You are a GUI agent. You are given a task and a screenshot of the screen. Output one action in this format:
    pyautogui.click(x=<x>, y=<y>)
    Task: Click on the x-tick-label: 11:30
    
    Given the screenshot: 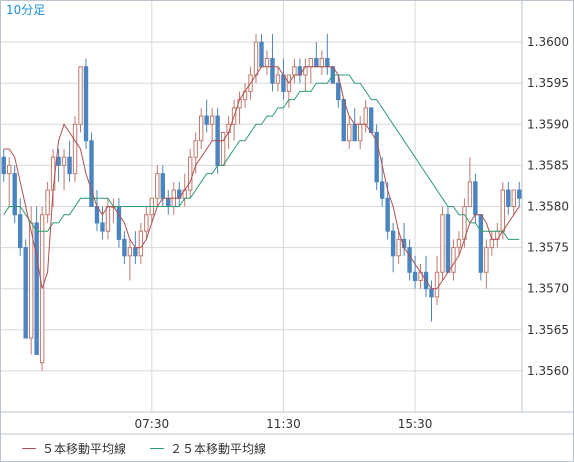 What is the action you would take?
    pyautogui.click(x=283, y=424)
    